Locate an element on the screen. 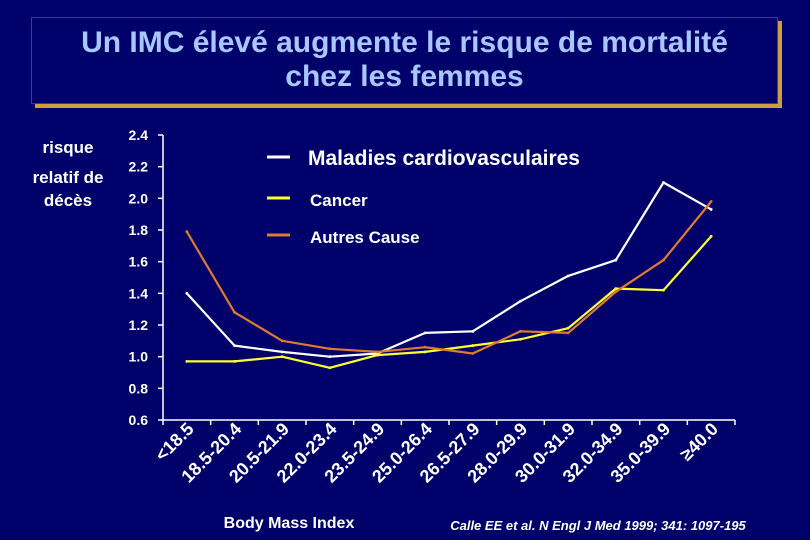  y-tick-label: 0.6 is located at coordinates (139, 420).